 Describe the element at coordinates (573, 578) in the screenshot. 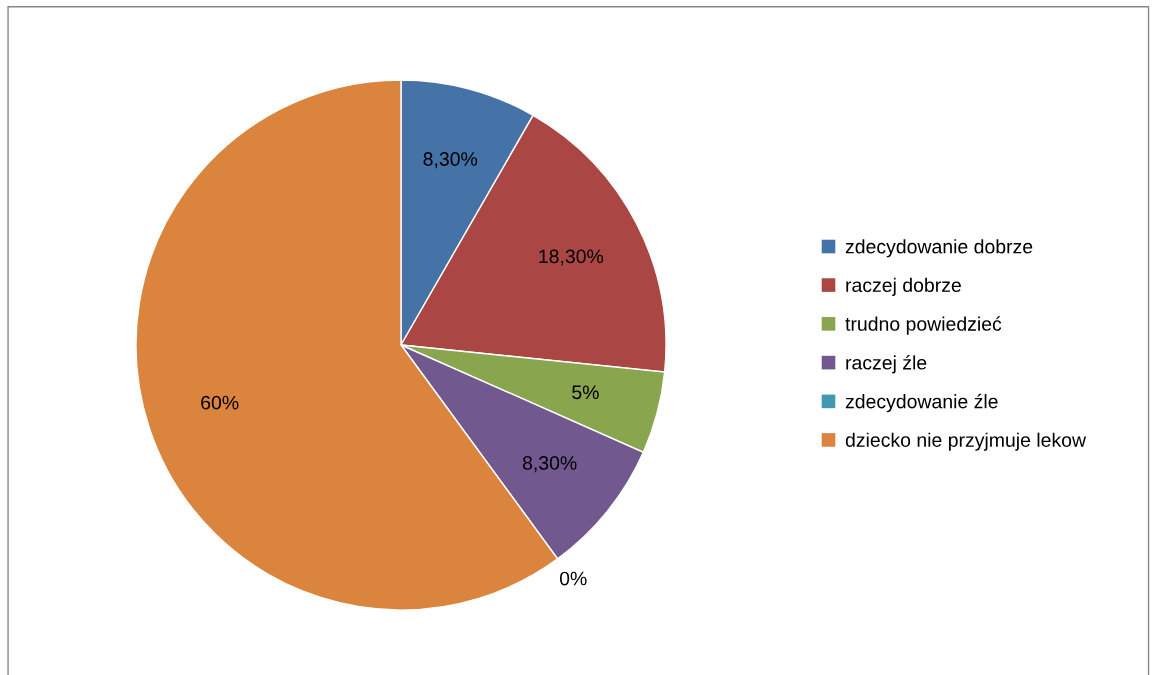

I see `text: 0%` at that location.